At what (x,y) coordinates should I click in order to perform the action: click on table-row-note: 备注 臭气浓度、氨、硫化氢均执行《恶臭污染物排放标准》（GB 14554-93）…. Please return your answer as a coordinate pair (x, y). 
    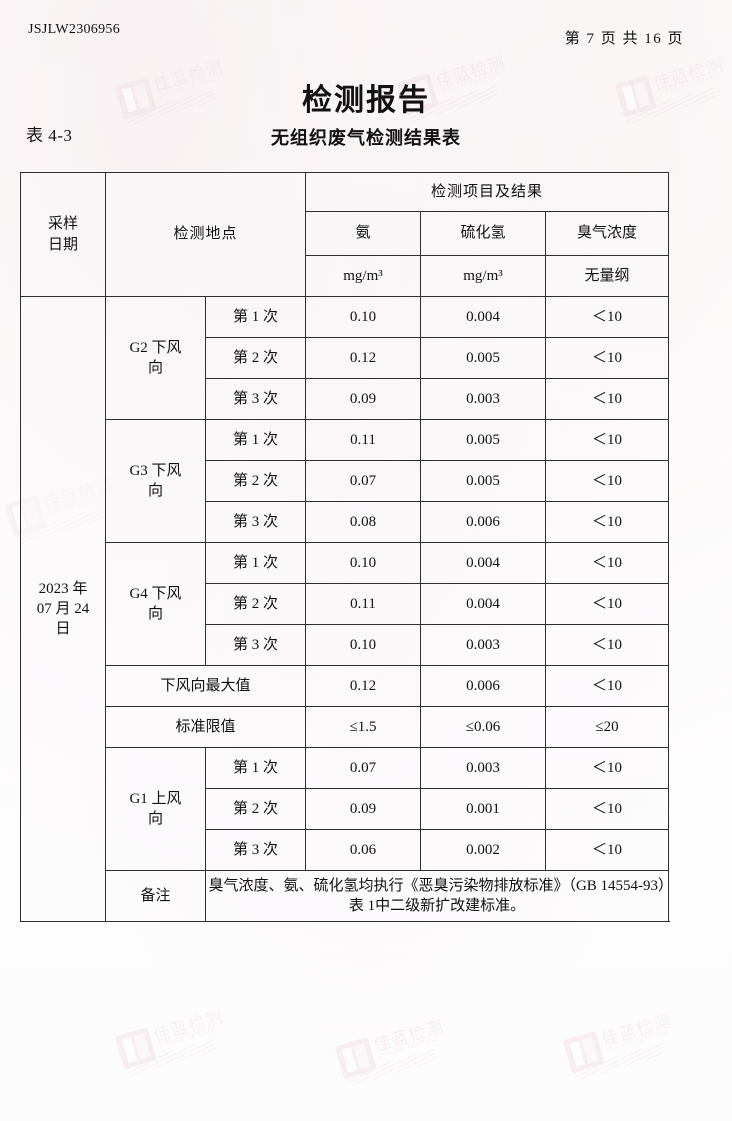
    Looking at the image, I should click on (345, 896).